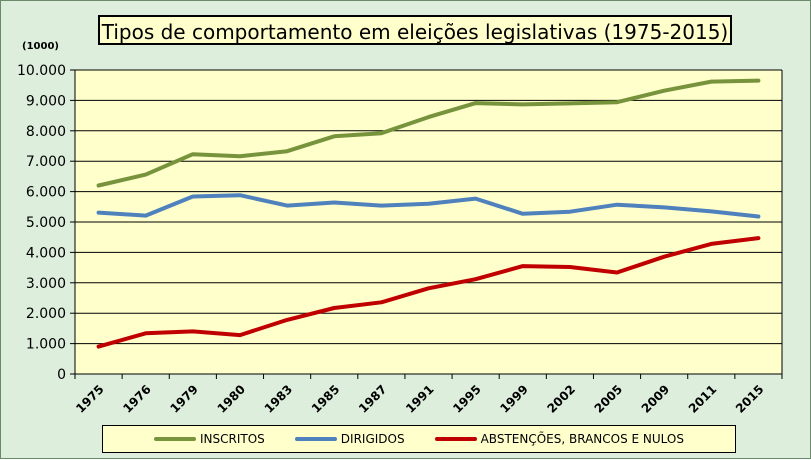 The height and width of the screenshot is (460, 811). I want to click on x-tick-label: 1991, so click(420, 399).